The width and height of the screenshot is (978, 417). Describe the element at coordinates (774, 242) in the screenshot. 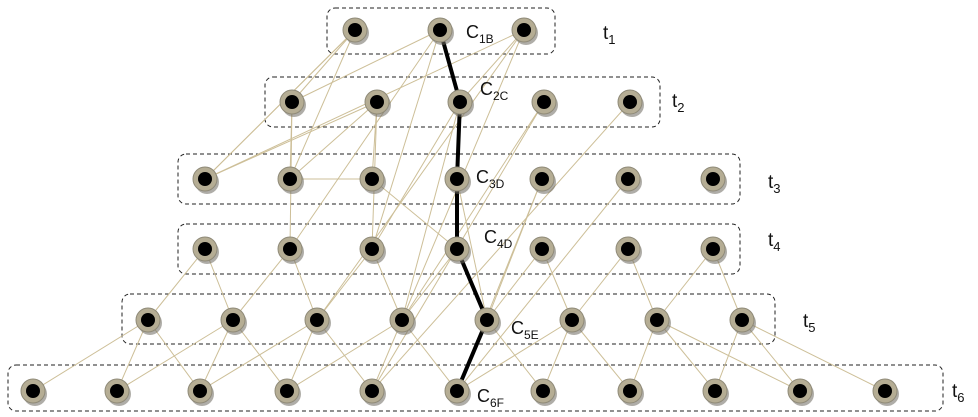

I see `level-label-t4: t4` at that location.